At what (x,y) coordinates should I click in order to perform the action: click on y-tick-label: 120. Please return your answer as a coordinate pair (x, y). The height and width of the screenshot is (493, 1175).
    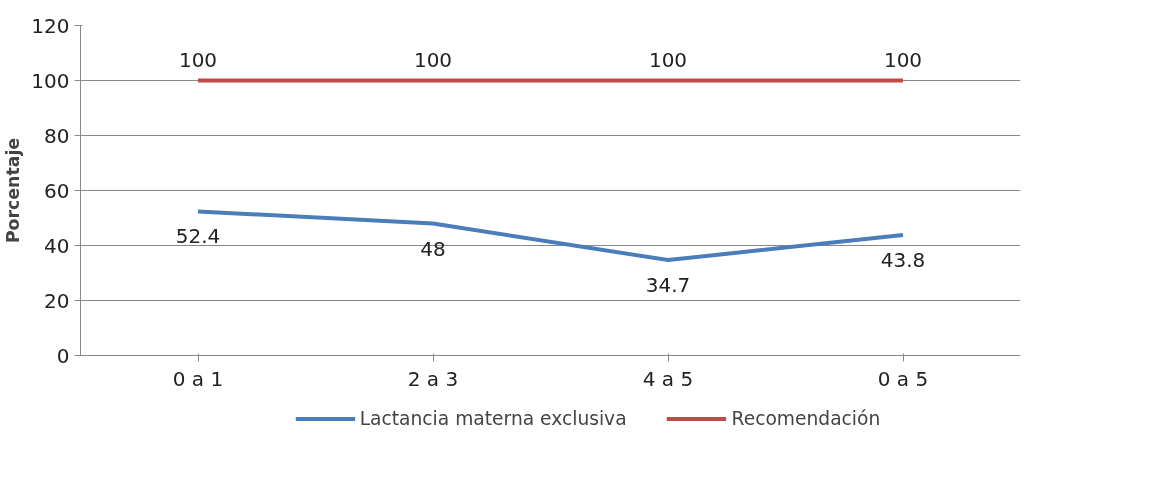
    Looking at the image, I should click on (50, 25).